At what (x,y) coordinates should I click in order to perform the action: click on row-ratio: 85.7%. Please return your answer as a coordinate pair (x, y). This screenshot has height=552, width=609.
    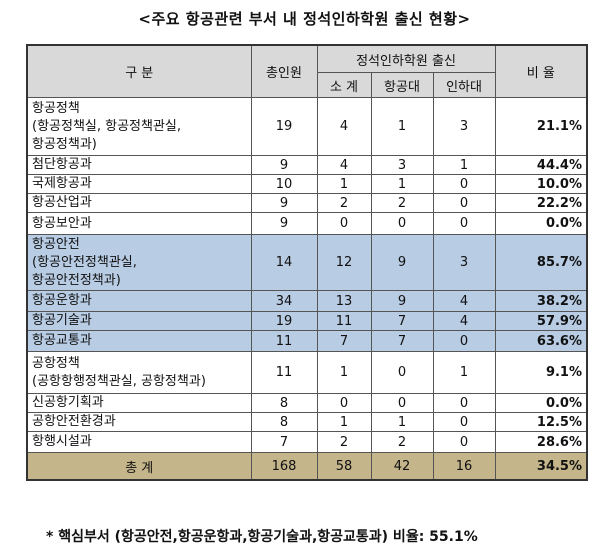
    Looking at the image, I should click on (541, 262).